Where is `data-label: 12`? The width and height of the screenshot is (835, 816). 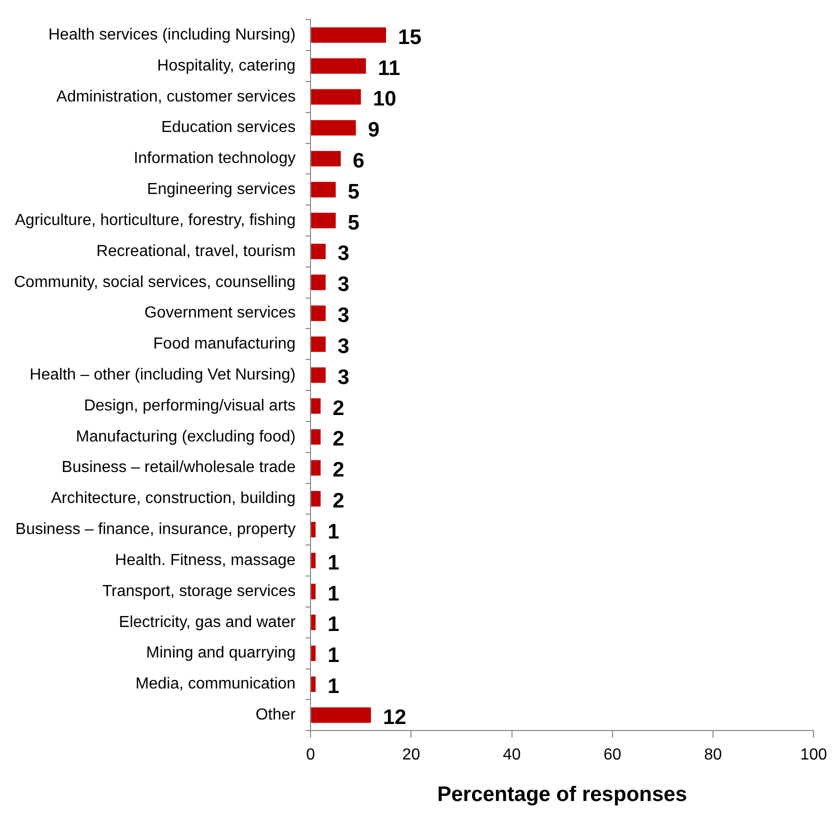
data-label: 12 is located at coordinates (394, 717).